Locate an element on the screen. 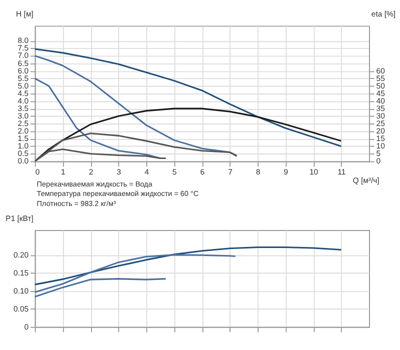 This screenshot has height=350, width=400. y-tick-label: 0.5 is located at coordinates (23, 153).